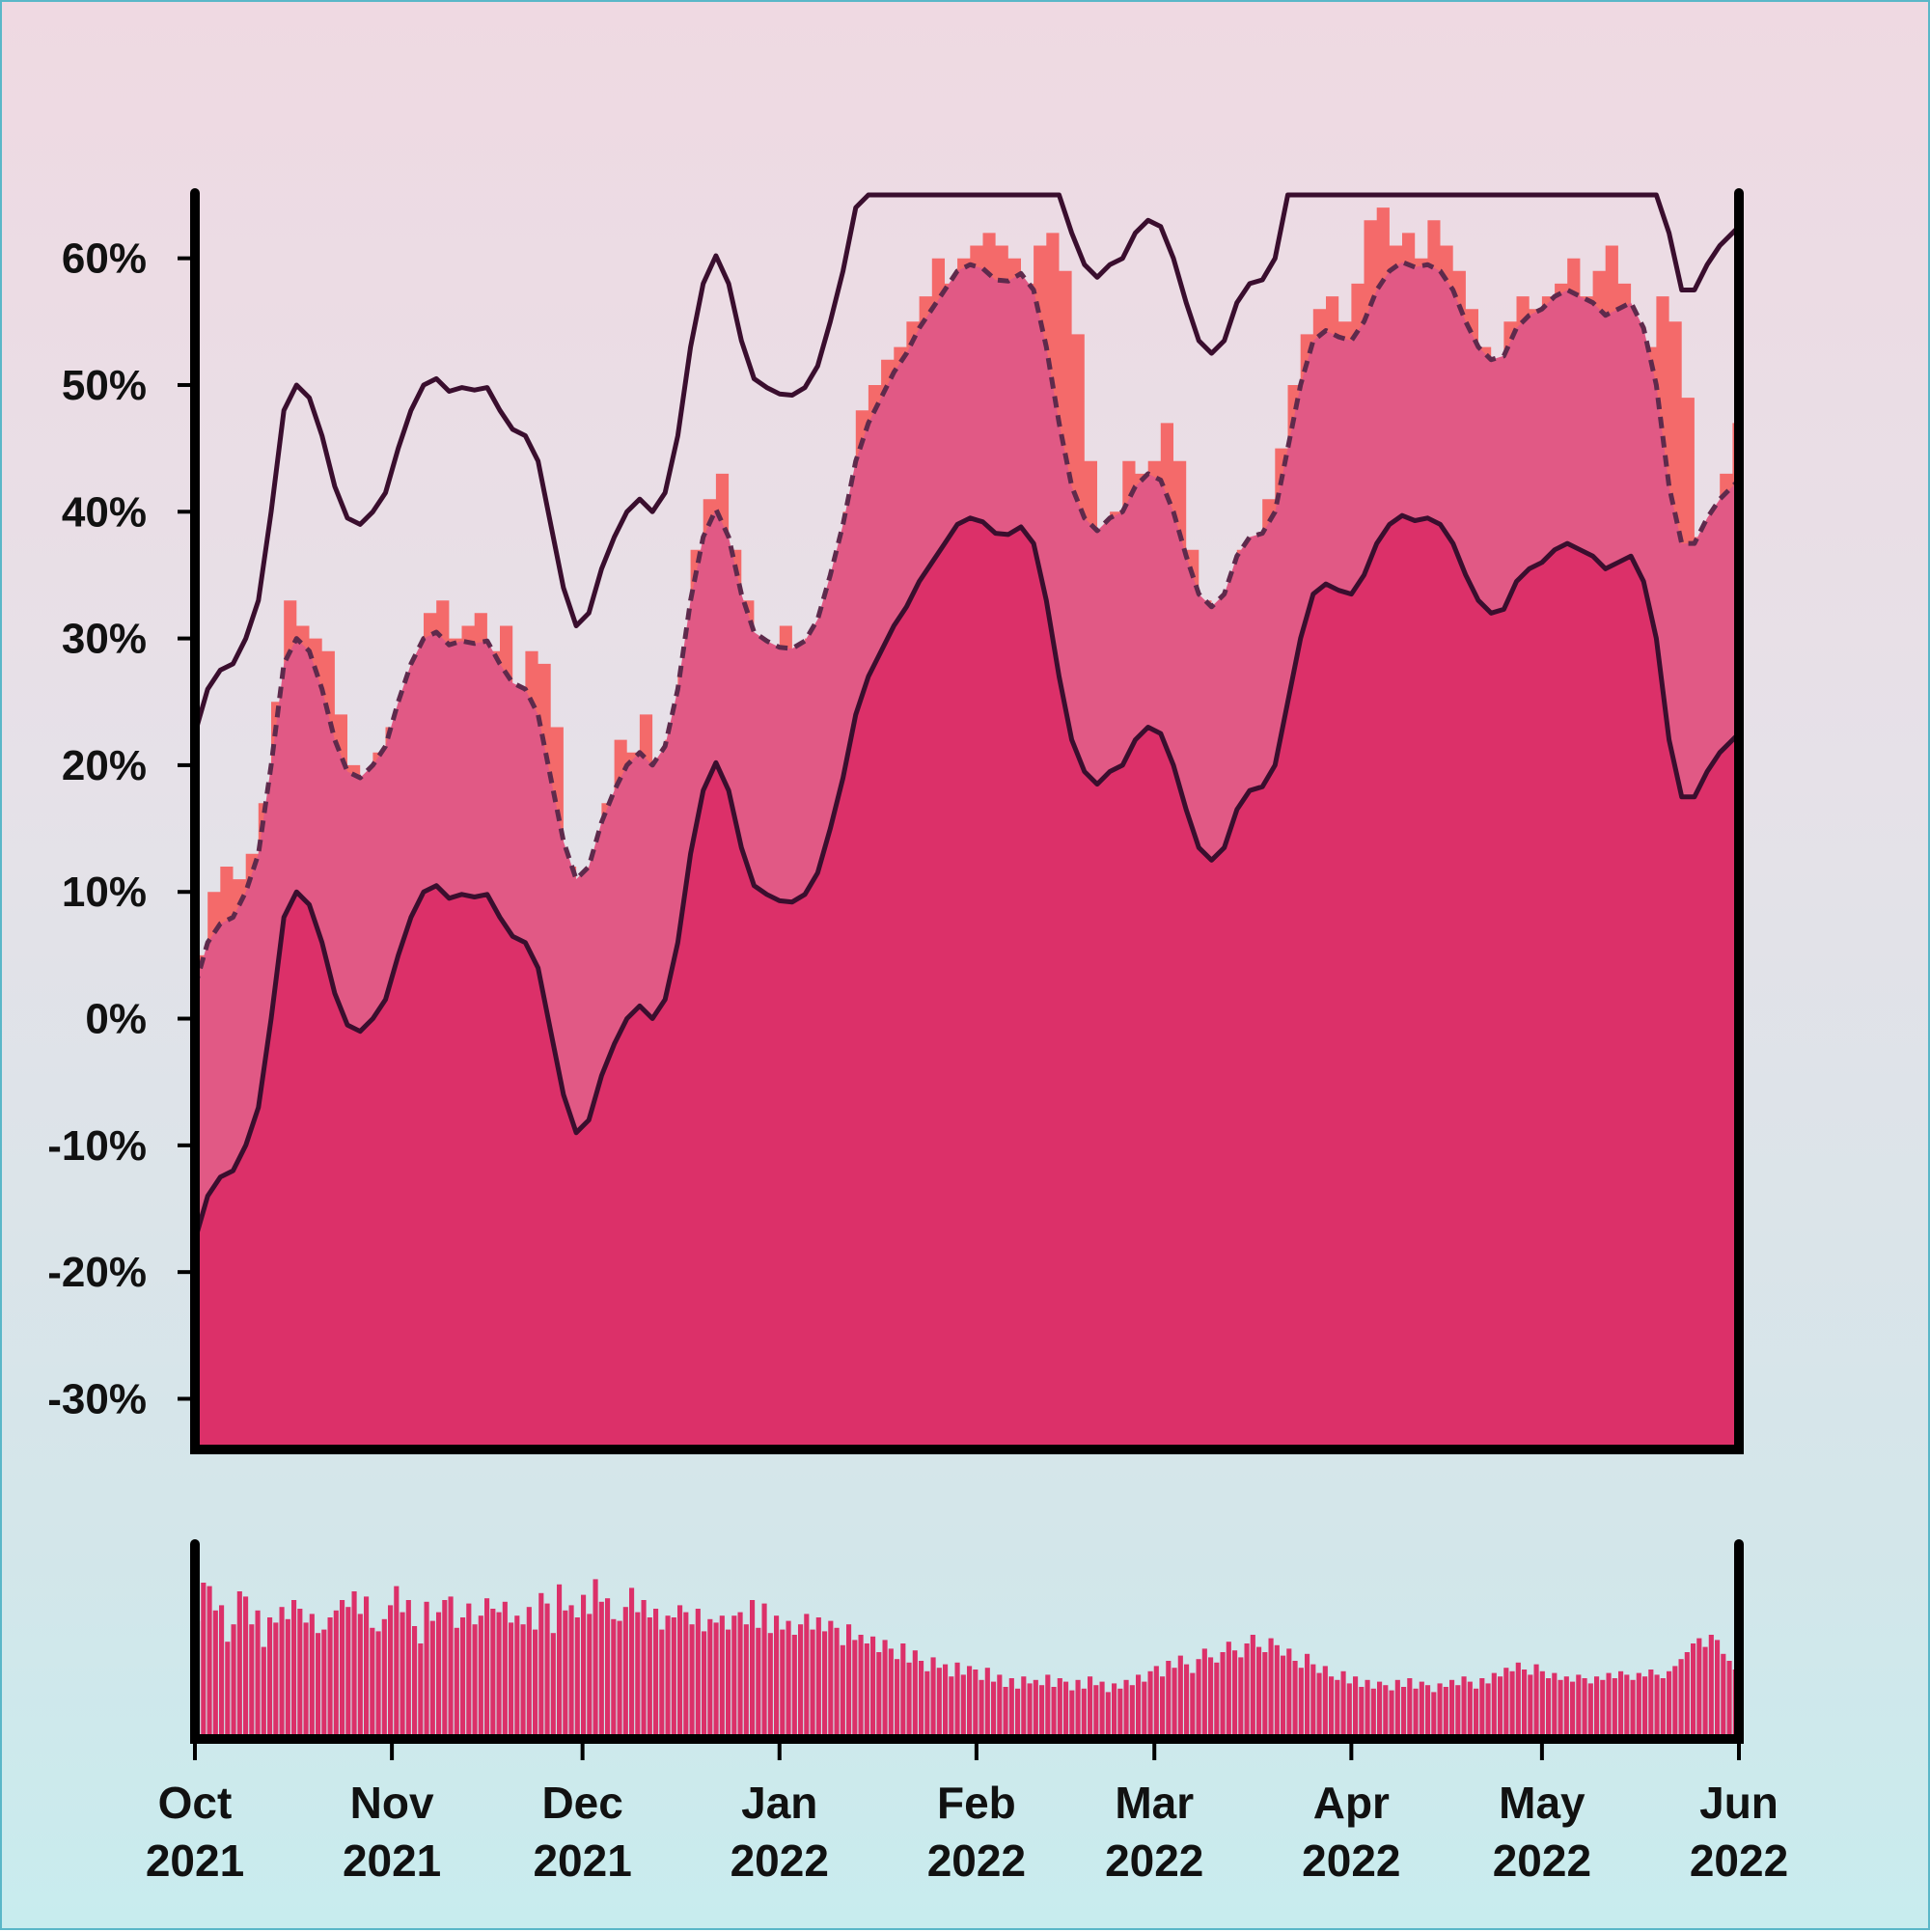 The height and width of the screenshot is (1932, 1930). Describe the element at coordinates (1542, 1803) in the screenshot. I see `x-tick-month-label: May` at that location.